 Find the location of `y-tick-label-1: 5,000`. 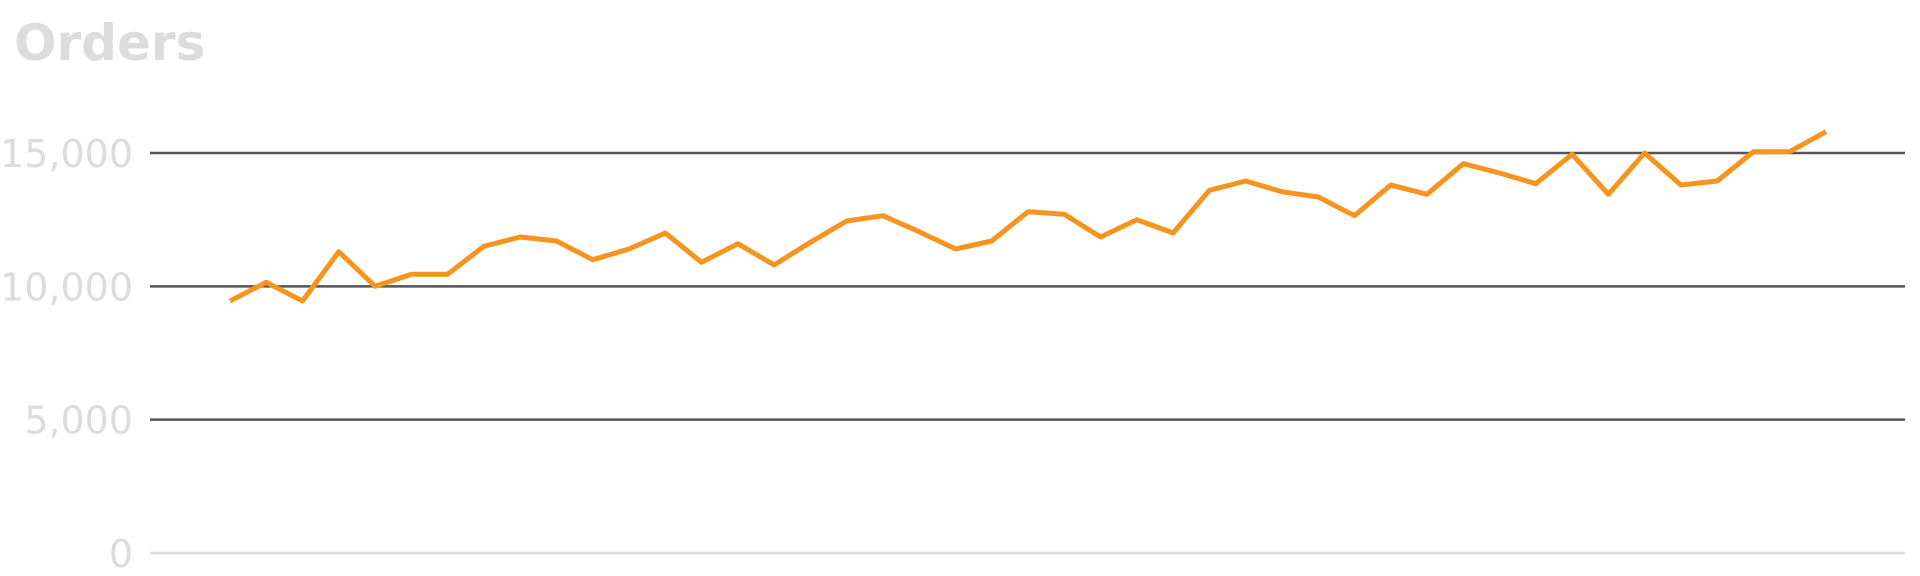

y-tick-label-1: 5,000 is located at coordinates (78, 421).